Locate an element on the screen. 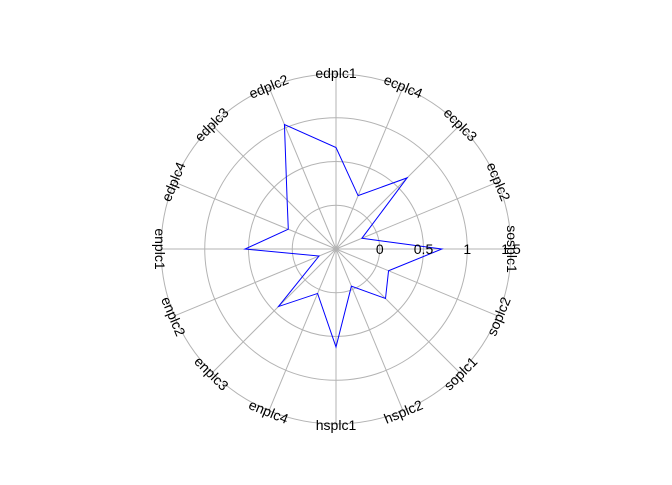 The width and height of the screenshot is (672, 485). spoke-soplc1 is located at coordinates (398, 311).